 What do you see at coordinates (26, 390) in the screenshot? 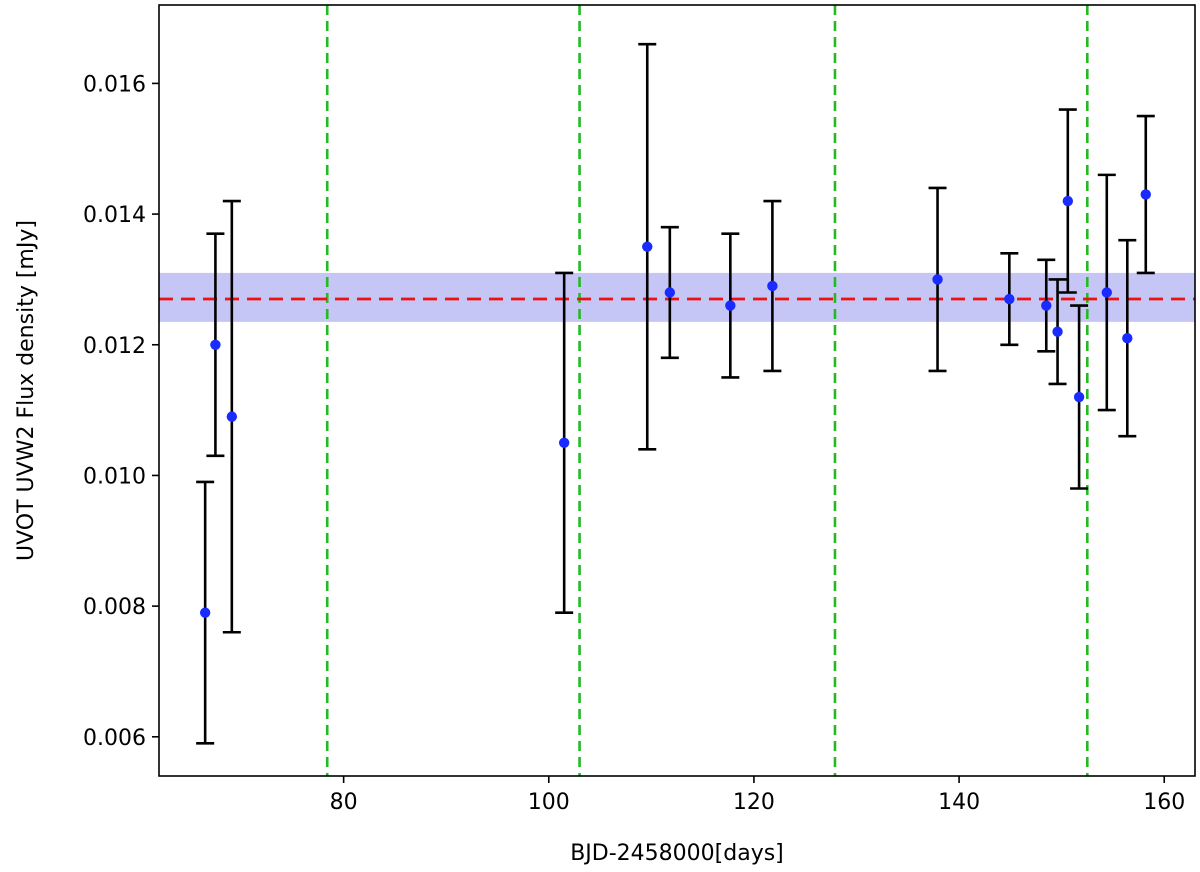
I see `y-axis-label: UVOT UVW2 Flux density [mJy]` at bounding box center [26, 390].